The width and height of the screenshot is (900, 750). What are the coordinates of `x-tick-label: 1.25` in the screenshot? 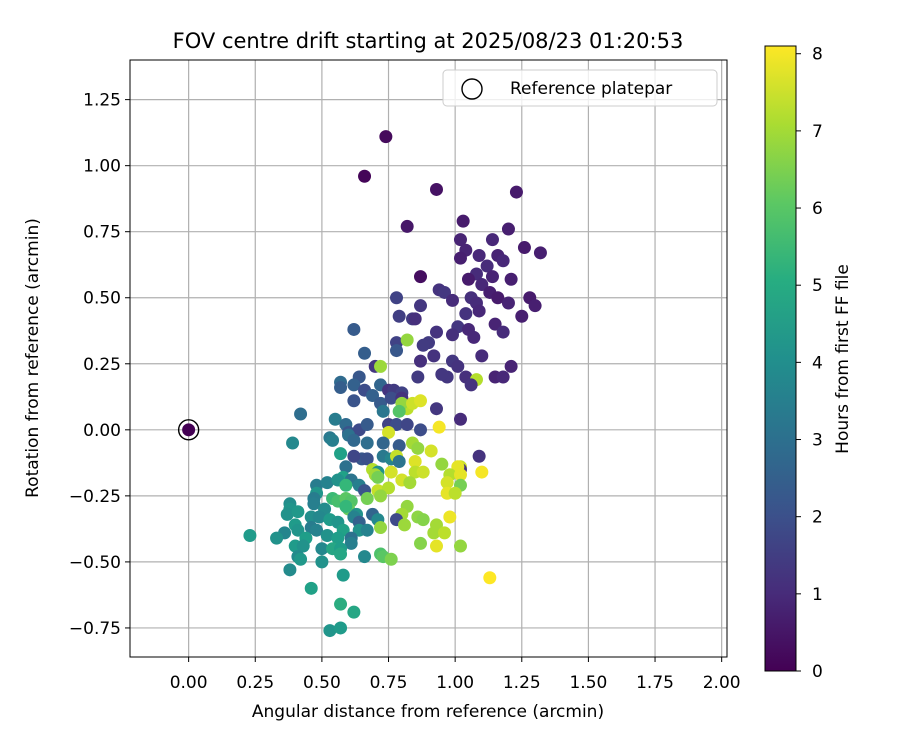 It's located at (522, 683).